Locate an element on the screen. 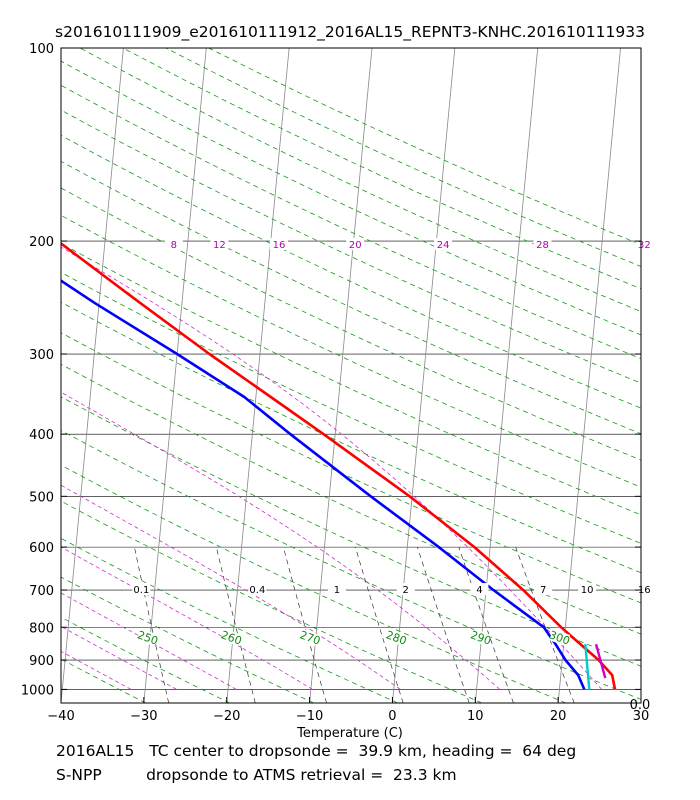 The image size is (700, 800). moist-label-16: 16 is located at coordinates (279, 245).